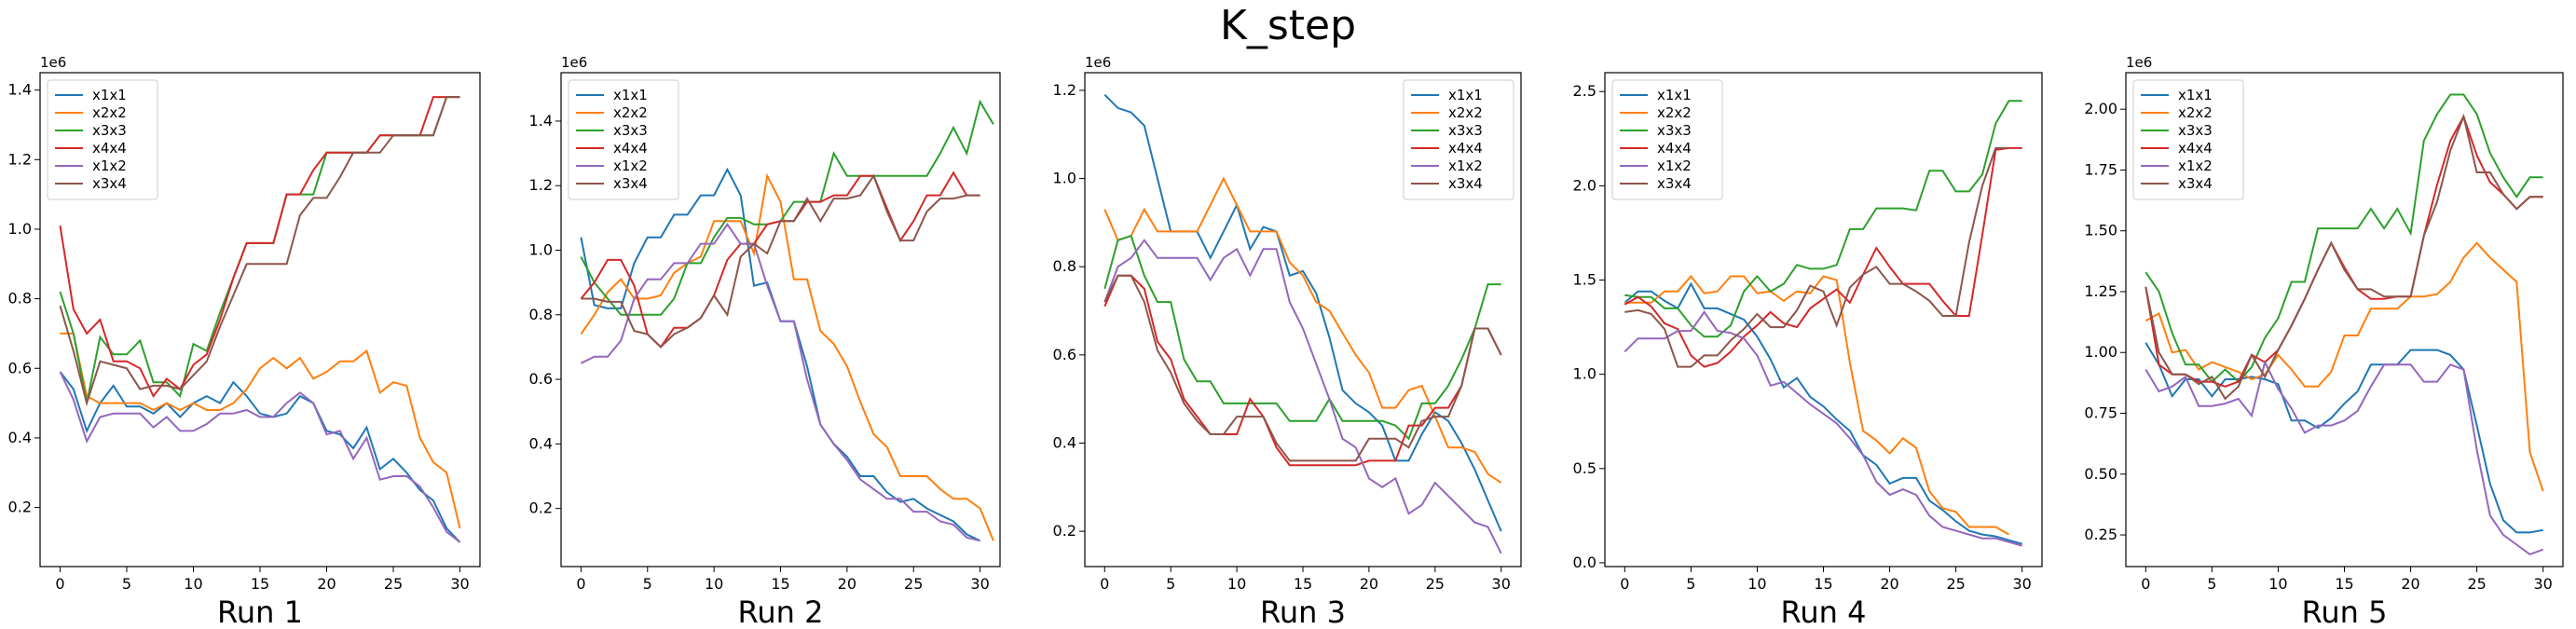  Describe the element at coordinates (20, 507) in the screenshot. I see `y-tick-label: 0.2` at that location.